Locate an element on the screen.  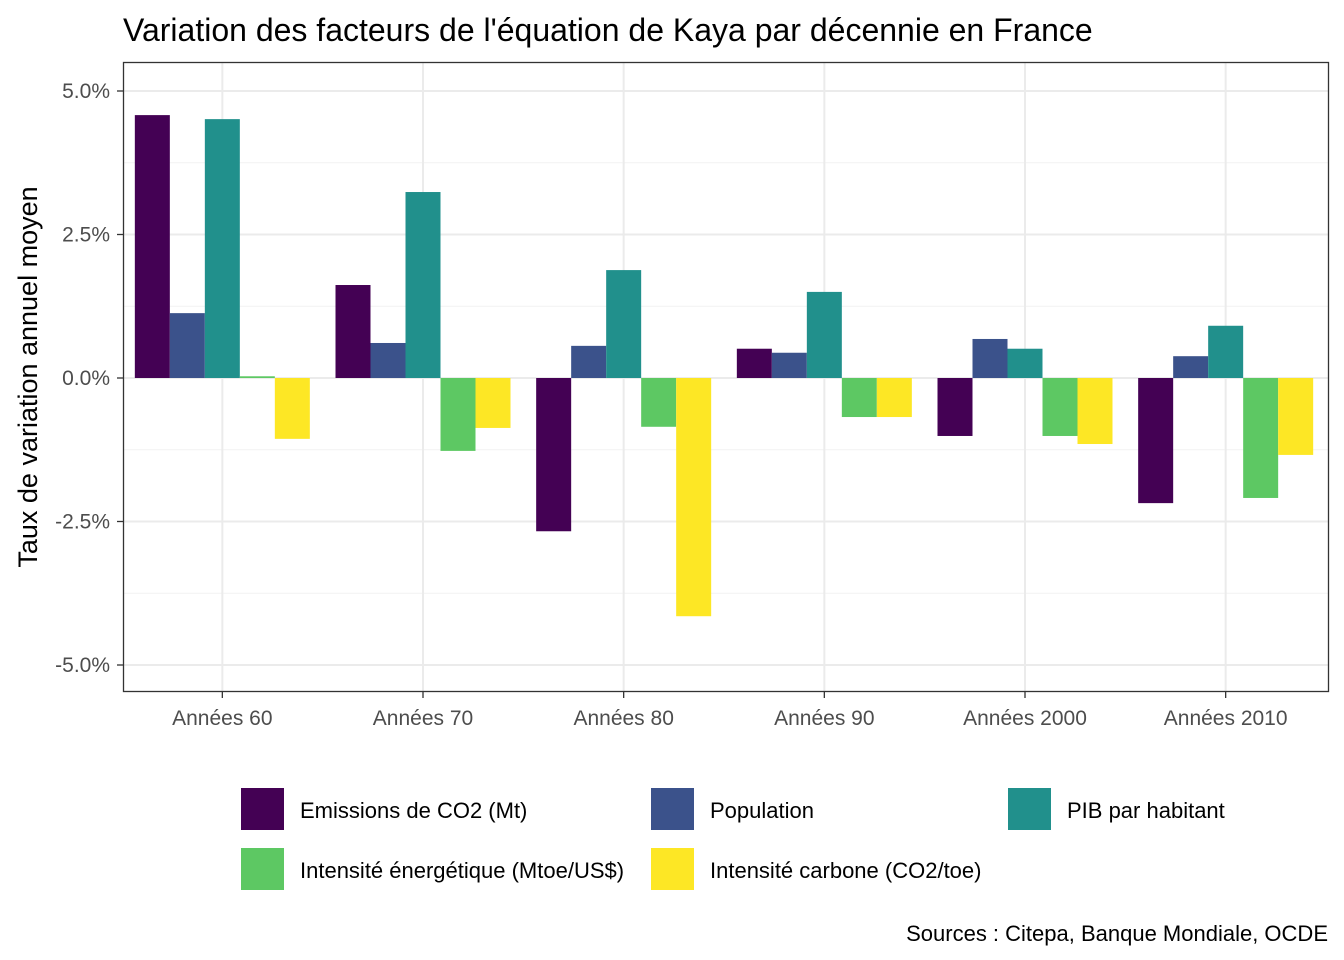
legend-item: Intensité carbone (CO2/toe) is located at coordinates (816, 869).